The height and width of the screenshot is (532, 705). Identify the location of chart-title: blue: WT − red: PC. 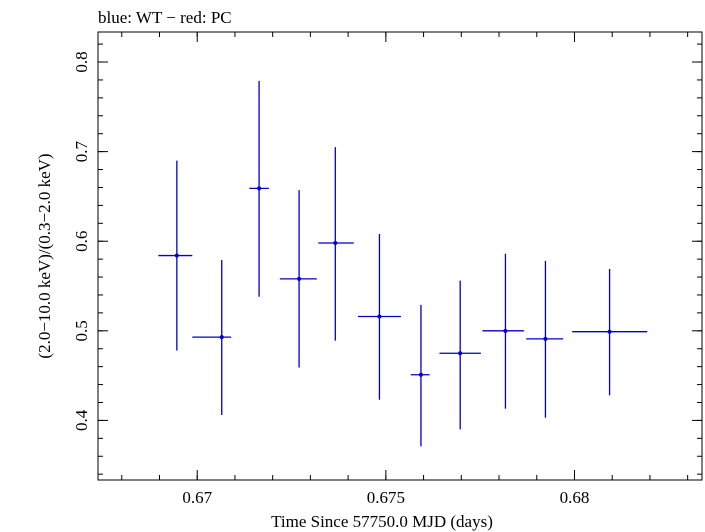
(165, 17).